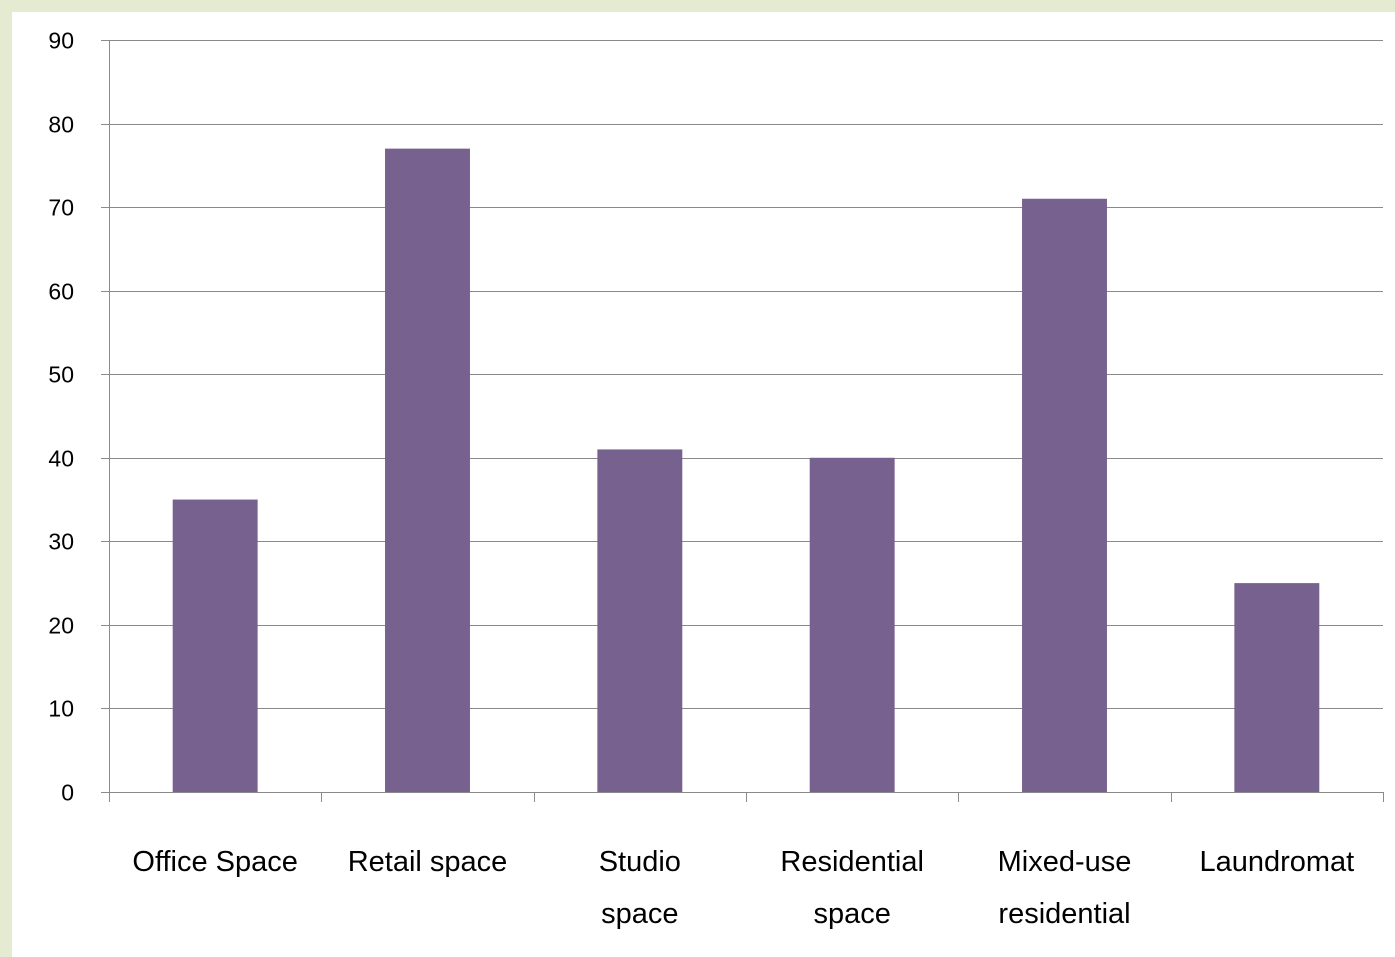 The image size is (1395, 957). I want to click on y-tick-label: 30, so click(61, 542).